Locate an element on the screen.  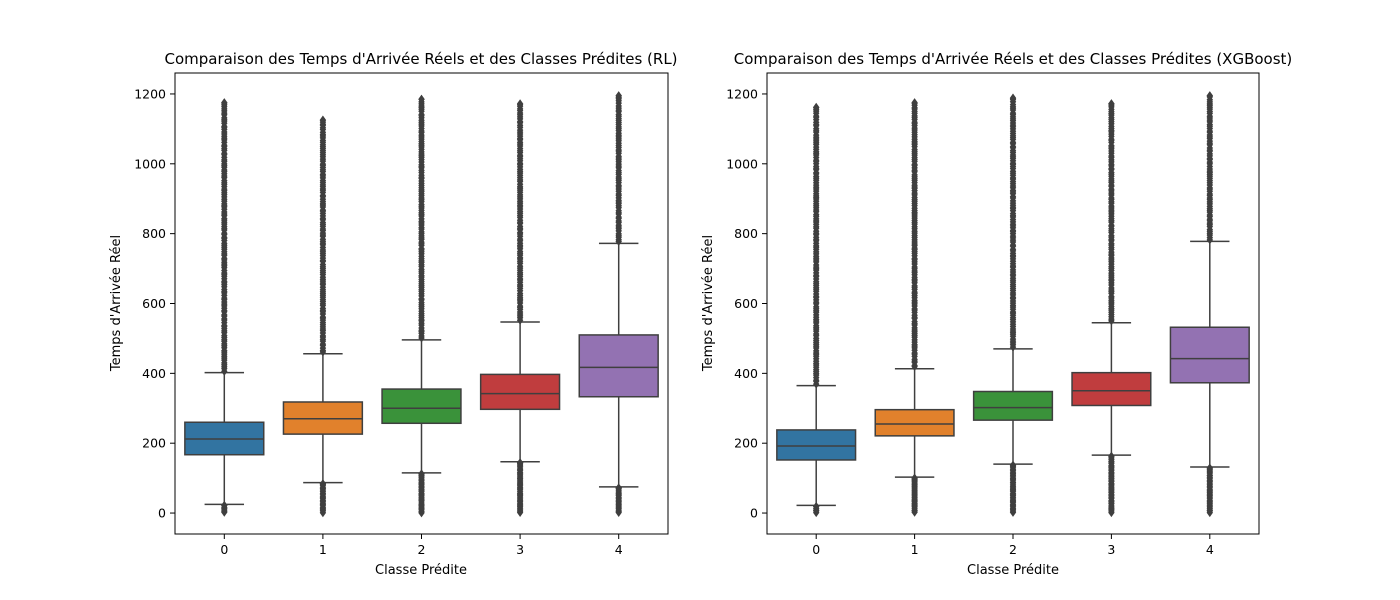
y-tick-label-xgboost-1200: 1200 is located at coordinates (742, 93).